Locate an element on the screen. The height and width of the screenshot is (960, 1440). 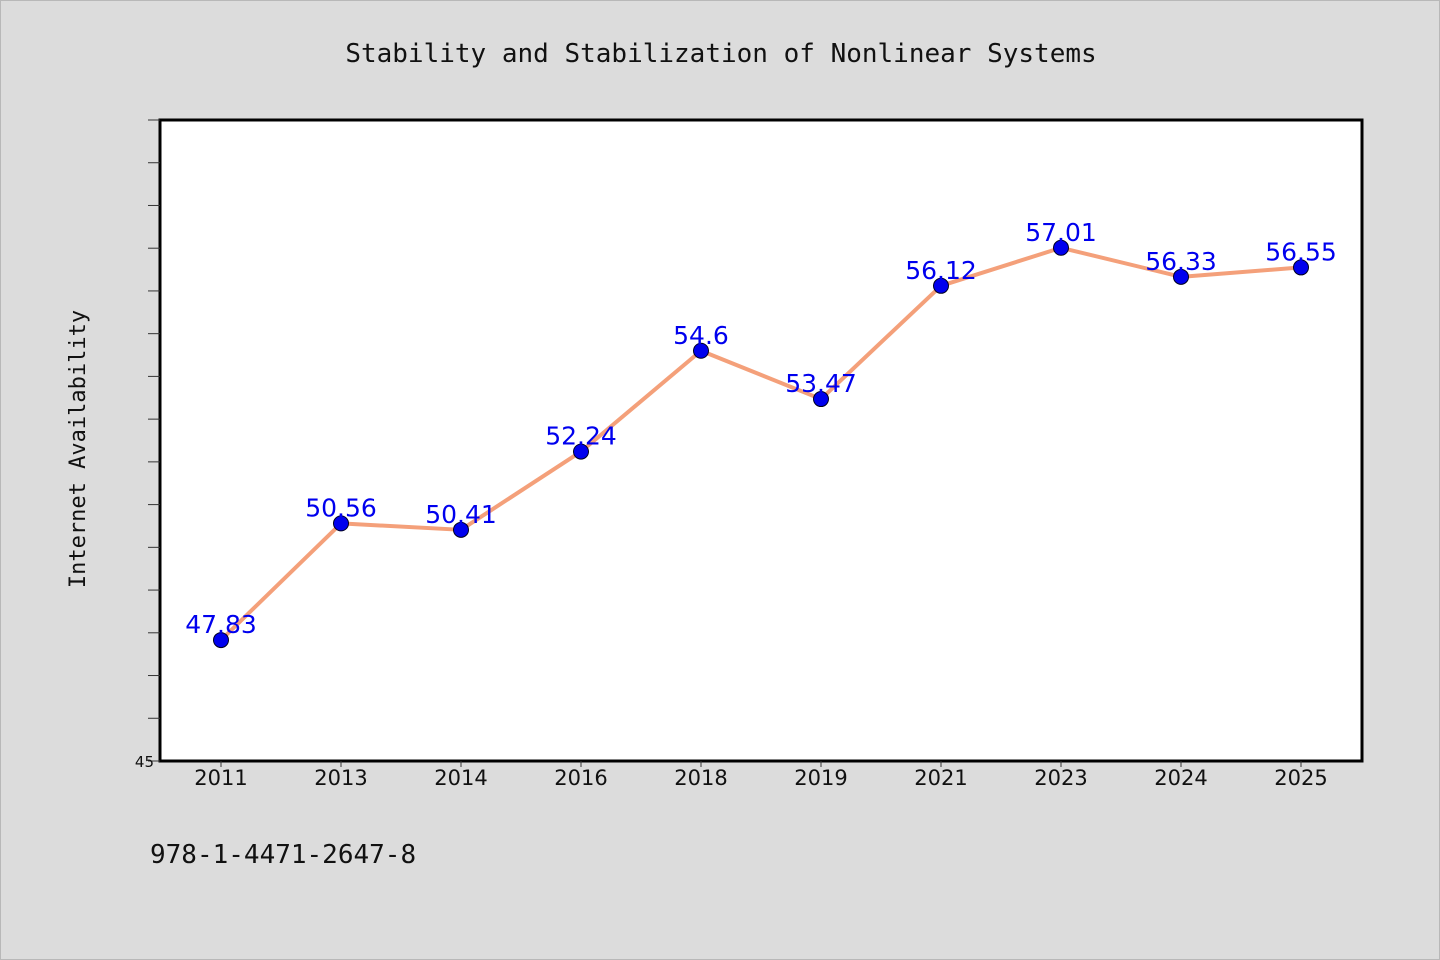
x-tick-label: 2021 is located at coordinates (940, 778).